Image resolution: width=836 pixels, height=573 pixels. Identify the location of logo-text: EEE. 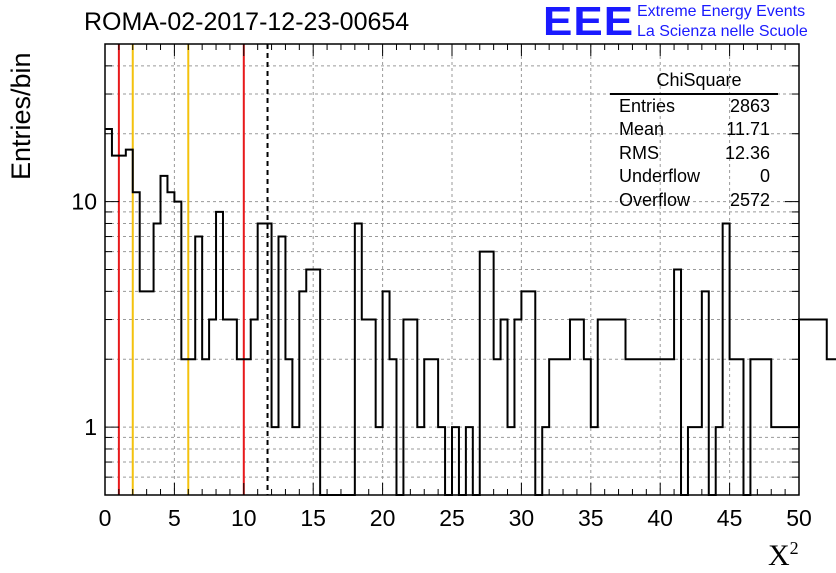
(589, 22).